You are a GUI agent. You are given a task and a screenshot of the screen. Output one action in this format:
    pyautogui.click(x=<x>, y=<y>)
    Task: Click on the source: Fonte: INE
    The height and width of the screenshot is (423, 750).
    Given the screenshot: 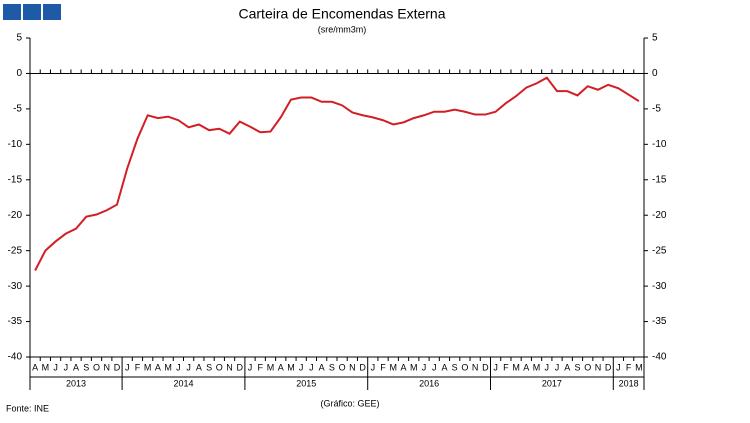 What is the action you would take?
    pyautogui.click(x=27, y=408)
    